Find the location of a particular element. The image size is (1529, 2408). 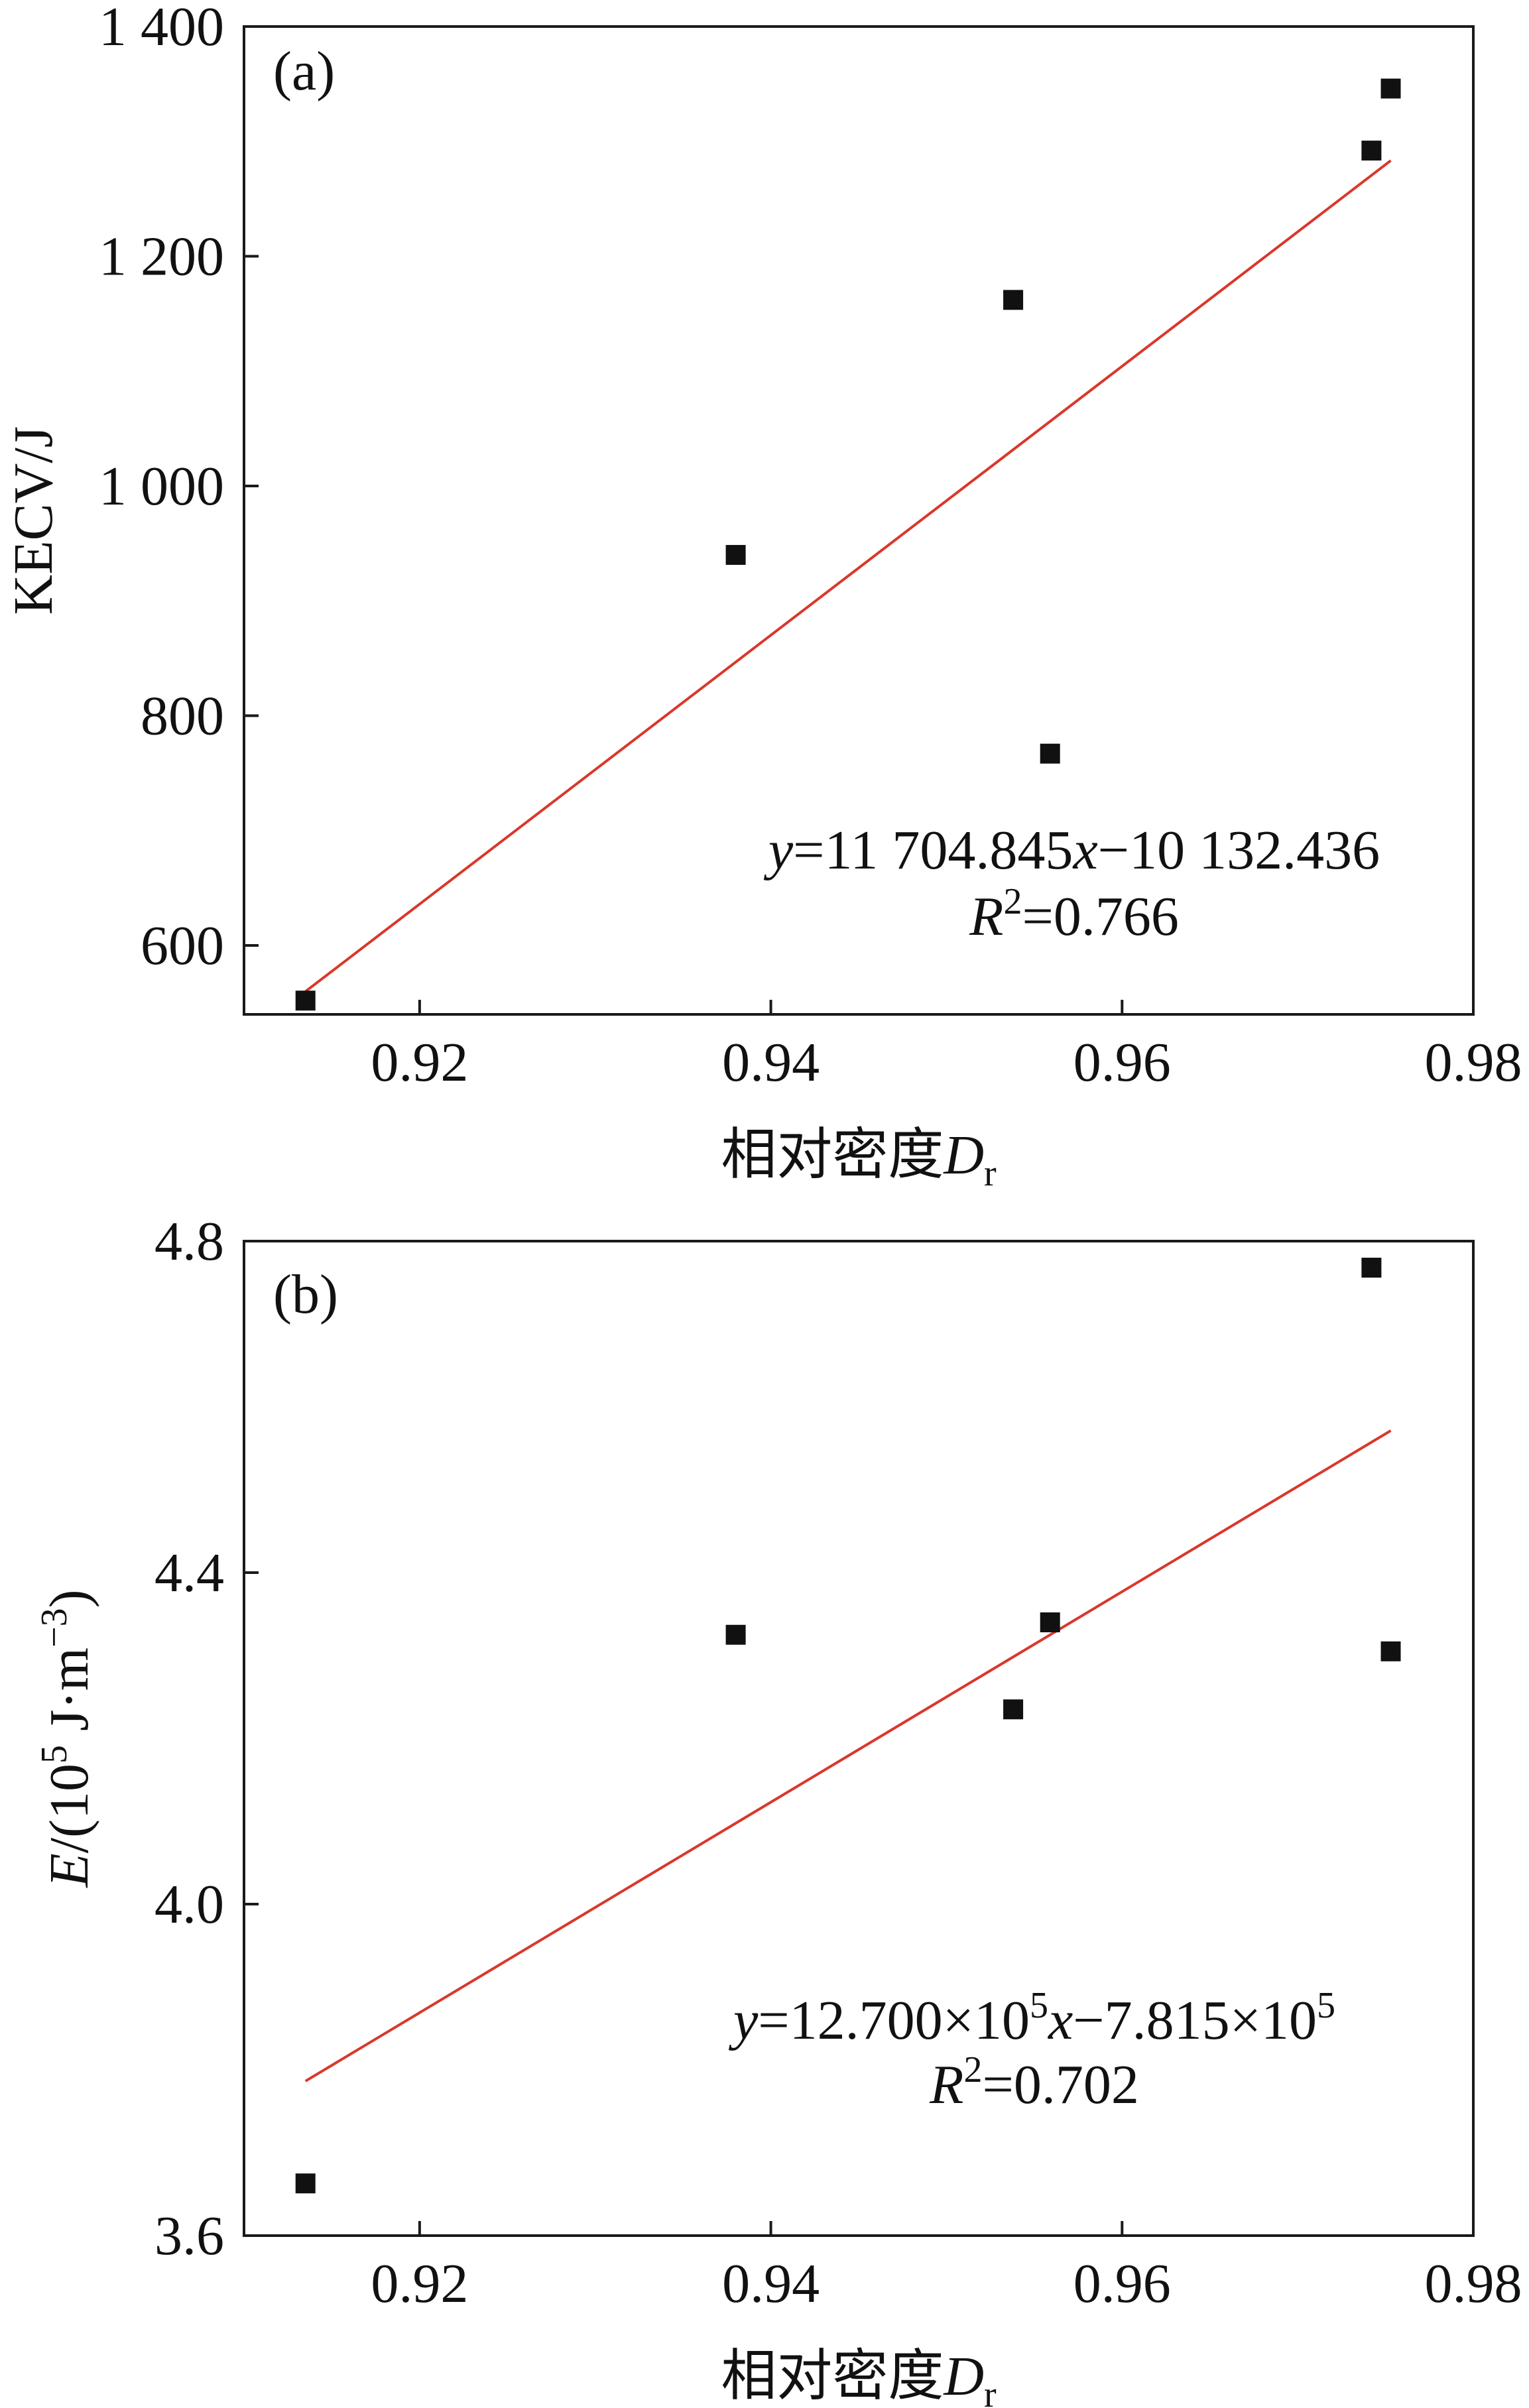

x-tick-label-b-3: 0.98 is located at coordinates (1473, 2284).